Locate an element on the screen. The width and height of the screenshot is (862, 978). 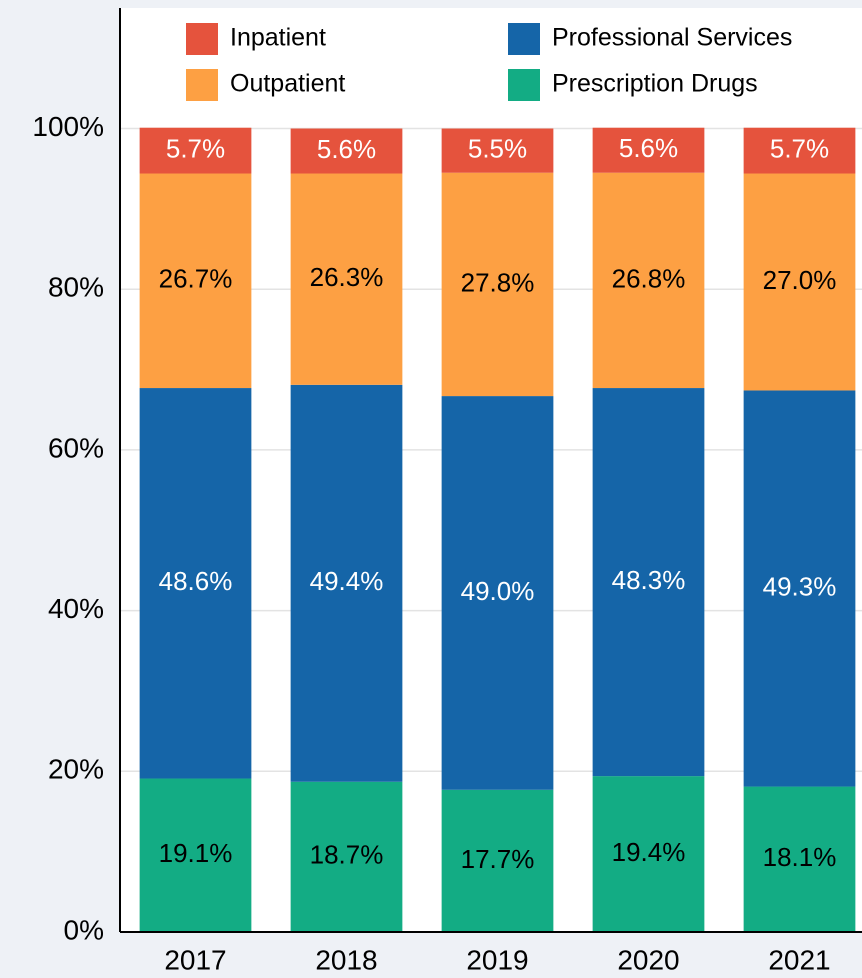
x-tick-label: 2017 is located at coordinates (195, 959).